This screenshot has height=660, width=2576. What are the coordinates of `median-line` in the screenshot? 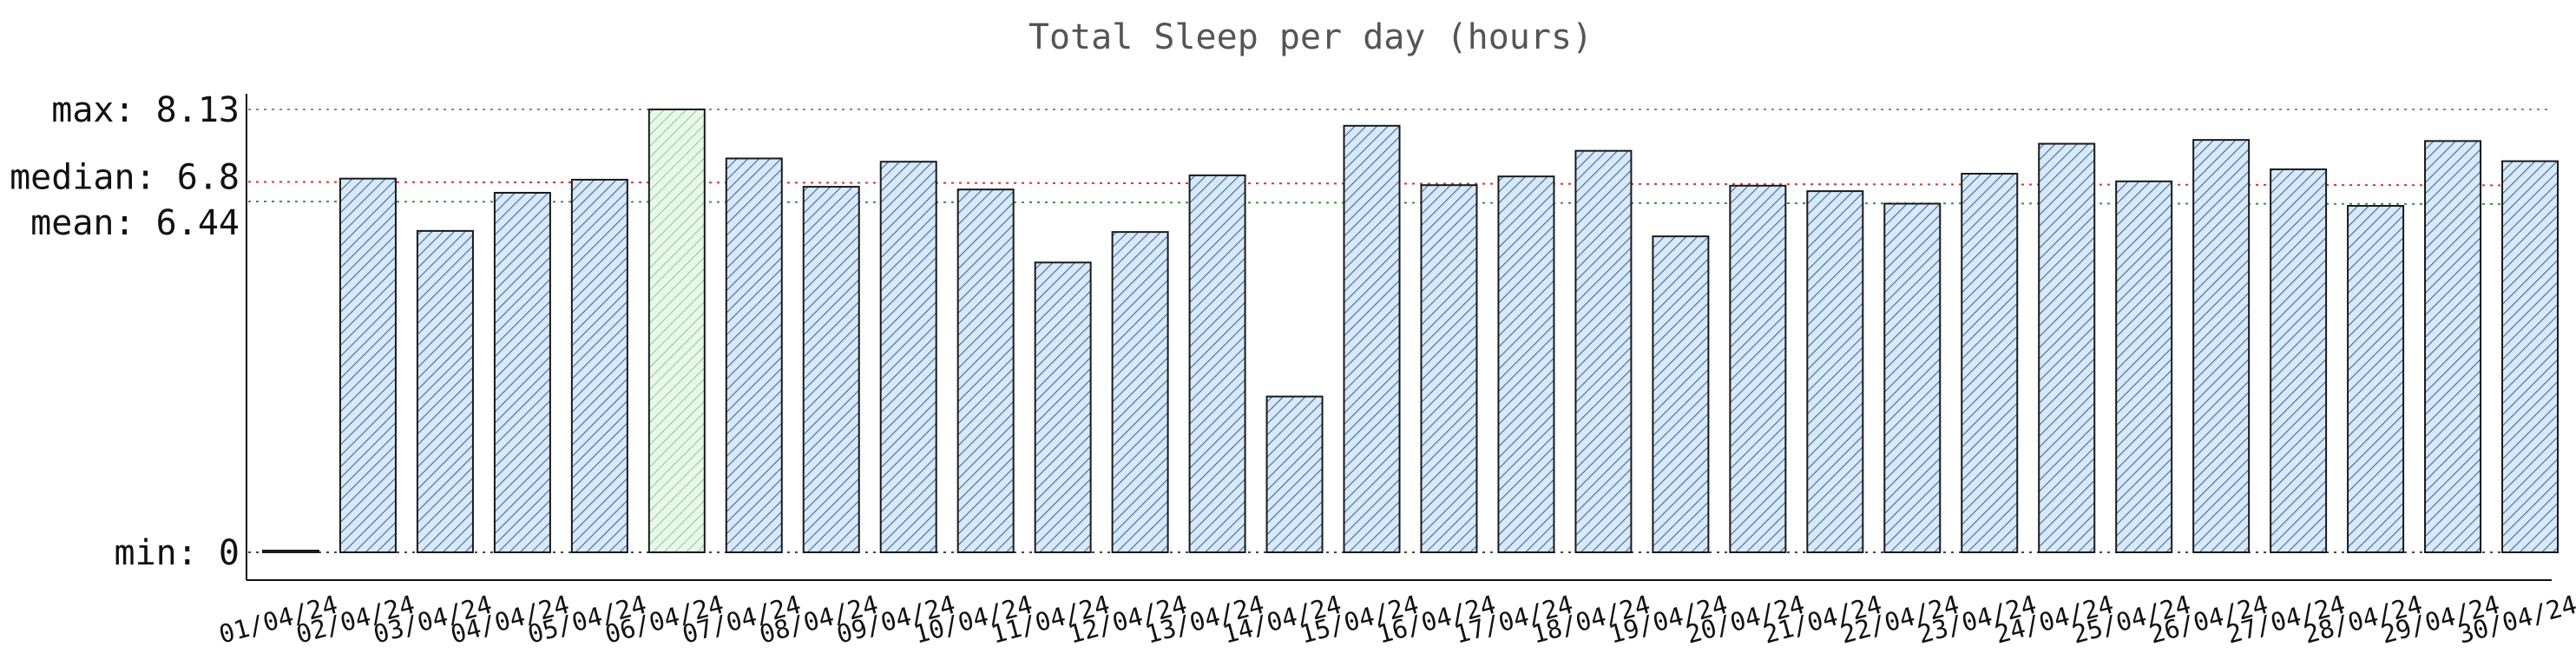 It's located at (1400, 184).